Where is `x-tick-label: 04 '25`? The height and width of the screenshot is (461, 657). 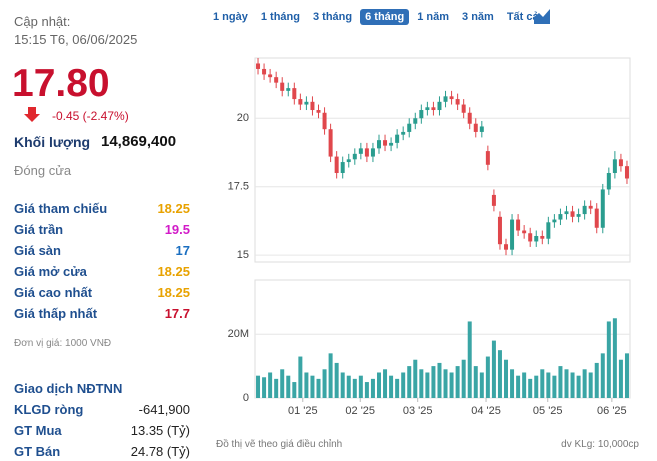 x-tick-label: 04 '25 is located at coordinates (486, 411).